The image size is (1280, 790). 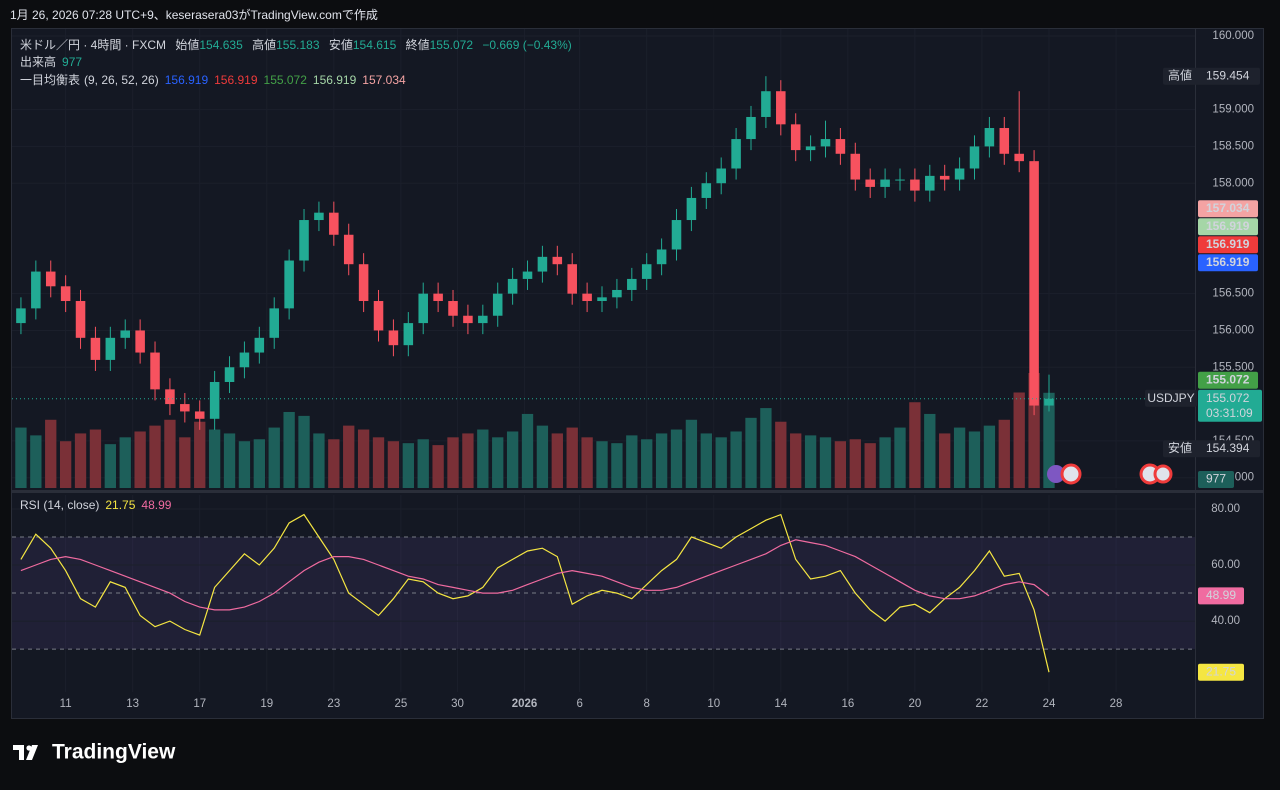 I want to click on rsi-tag, so click(x=1221, y=596).